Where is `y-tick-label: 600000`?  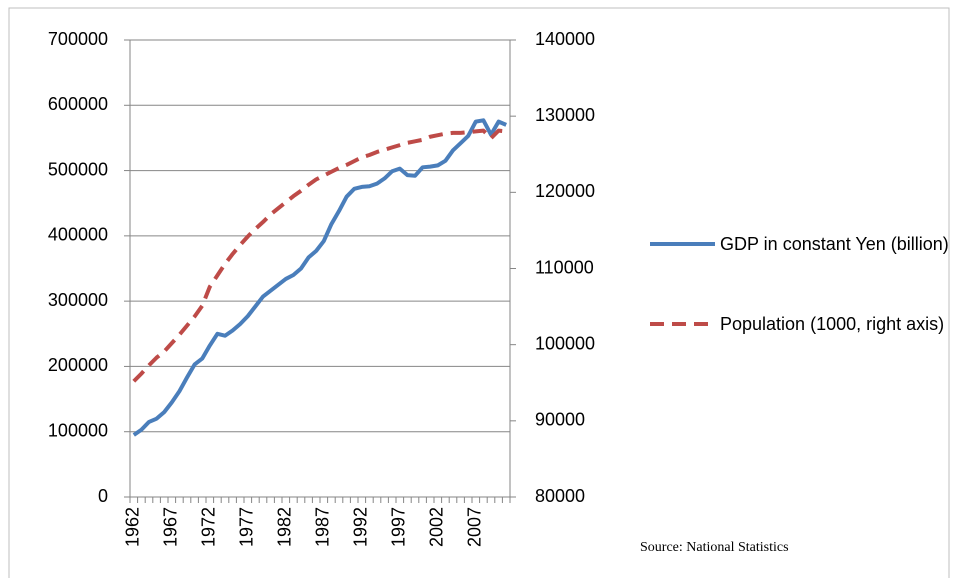
y-tick-label: 600000 is located at coordinates (78, 104).